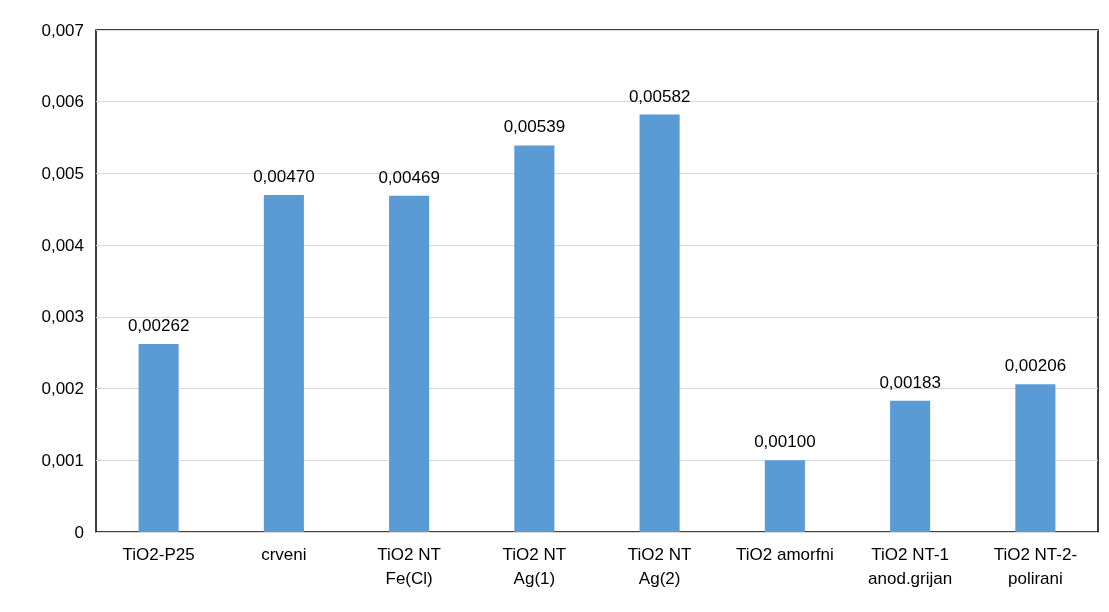 Image resolution: width=1109 pixels, height=612 pixels. Describe the element at coordinates (62, 245) in the screenshot. I see `y-tick-label: 0,004` at that location.